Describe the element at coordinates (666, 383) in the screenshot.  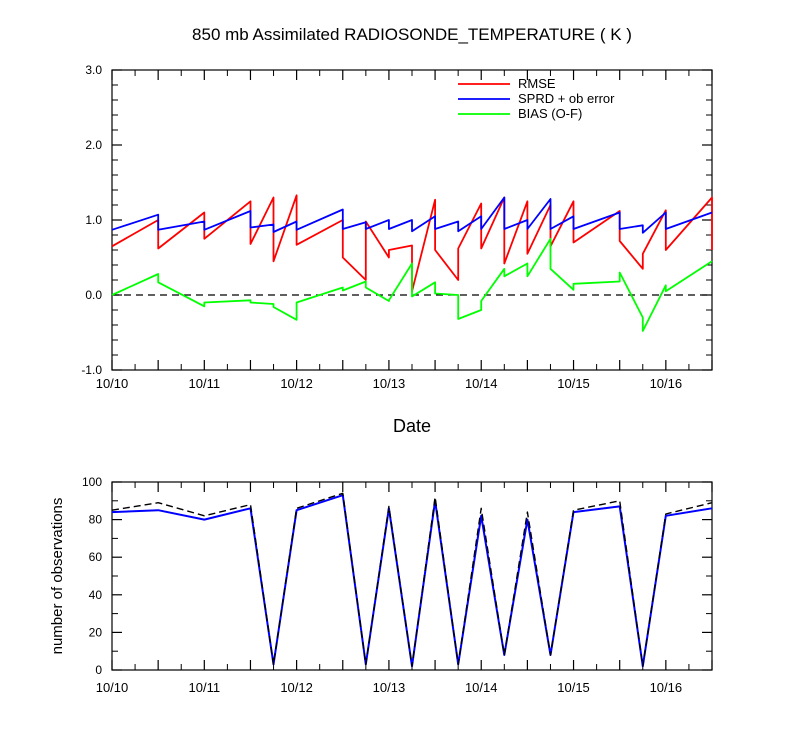
I see `top-x-tick-label-10-16: 10/16` at that location.